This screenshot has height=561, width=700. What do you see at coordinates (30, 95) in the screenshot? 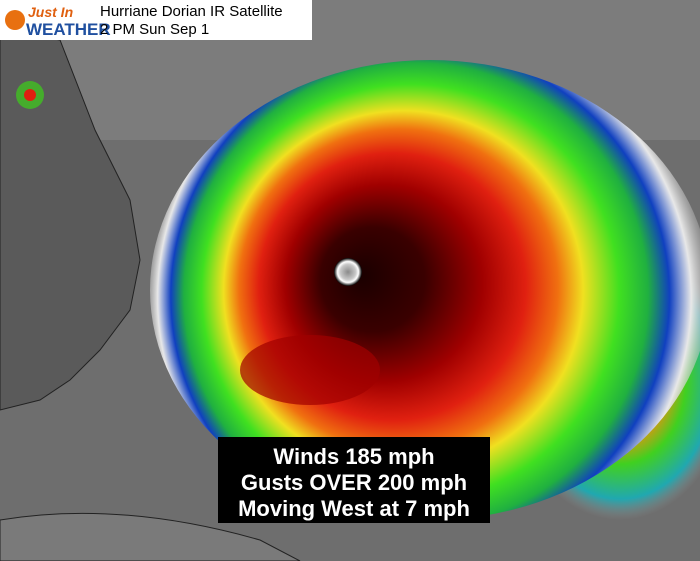
I see `cell-core` at bounding box center [30, 95].